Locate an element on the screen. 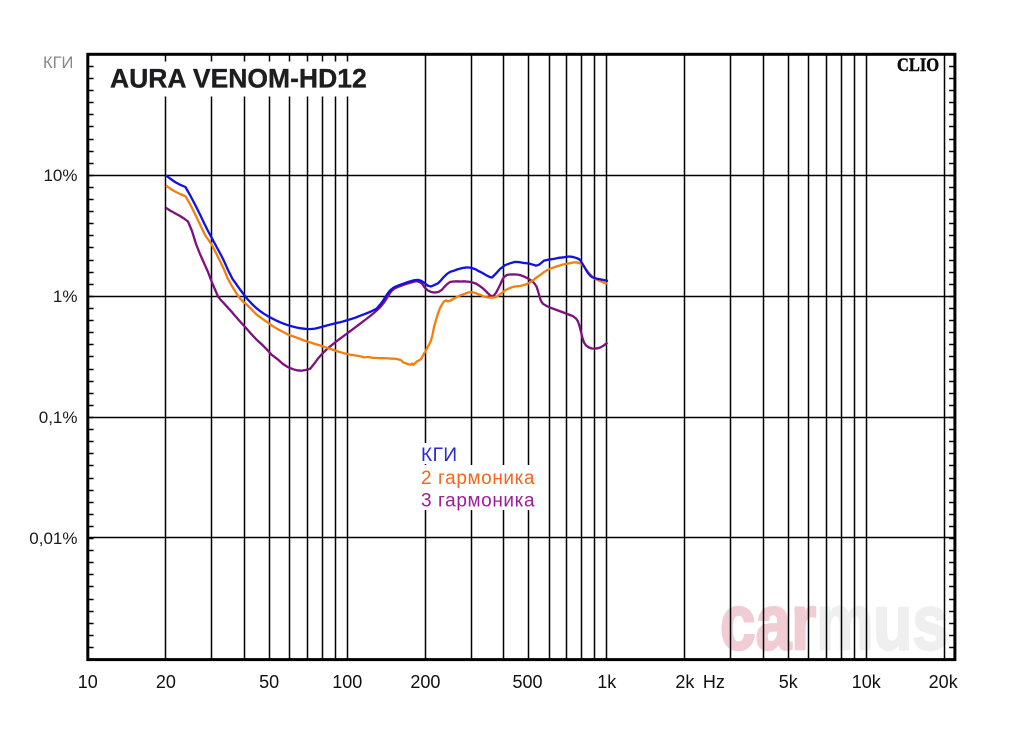 Image resolution: width=1024 pixels, height=730 pixels. svg-text: 1k is located at coordinates (607, 682).